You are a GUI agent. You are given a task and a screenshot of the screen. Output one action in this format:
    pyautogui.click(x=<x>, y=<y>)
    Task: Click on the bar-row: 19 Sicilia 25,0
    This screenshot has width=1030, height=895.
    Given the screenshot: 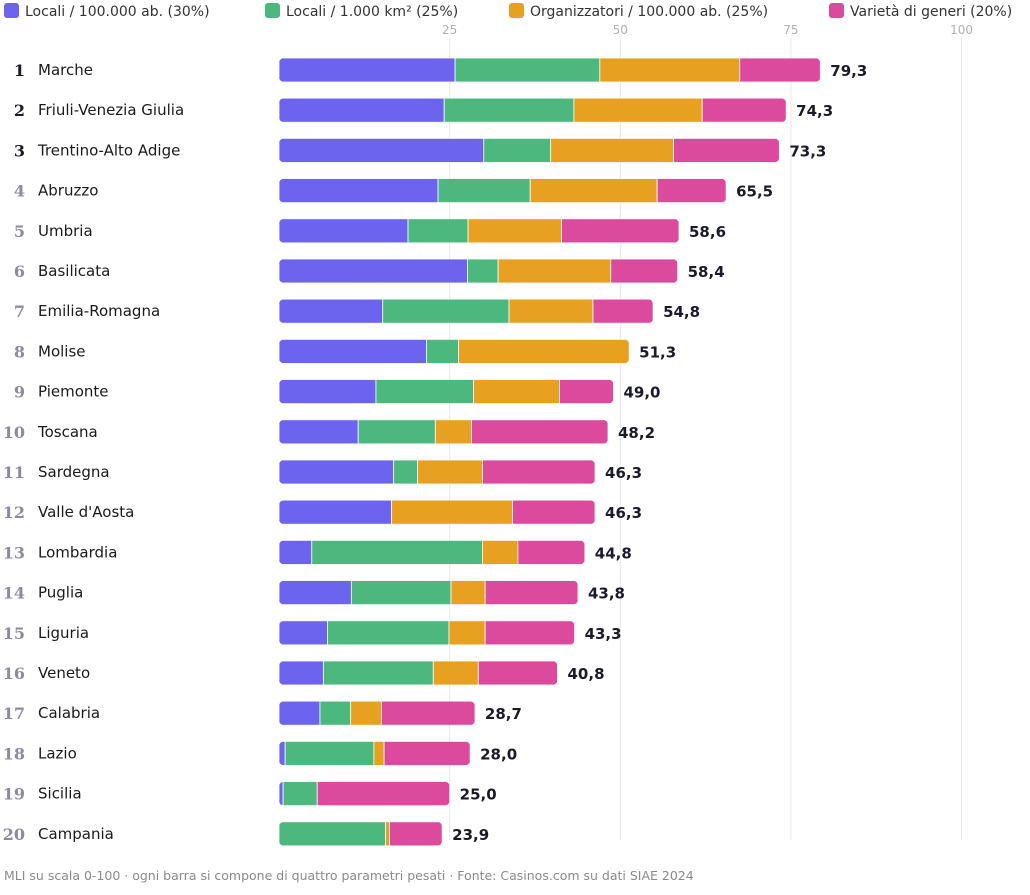 What is the action you would take?
    pyautogui.click(x=250, y=793)
    